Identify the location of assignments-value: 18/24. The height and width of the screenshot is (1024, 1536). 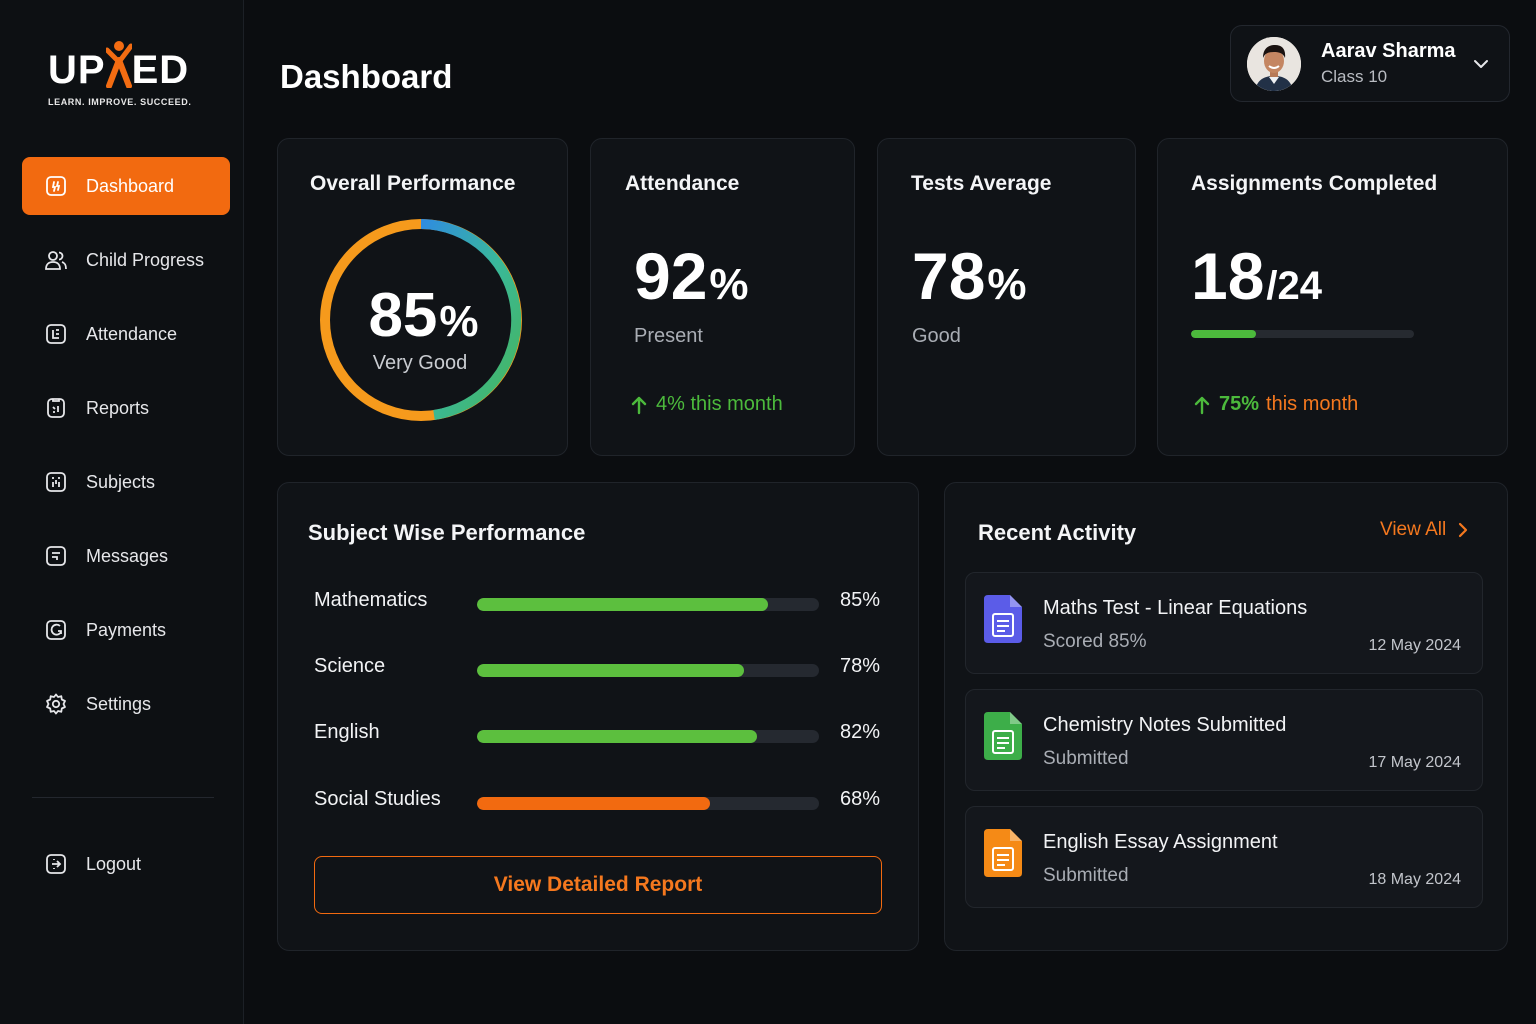
(1256, 276).